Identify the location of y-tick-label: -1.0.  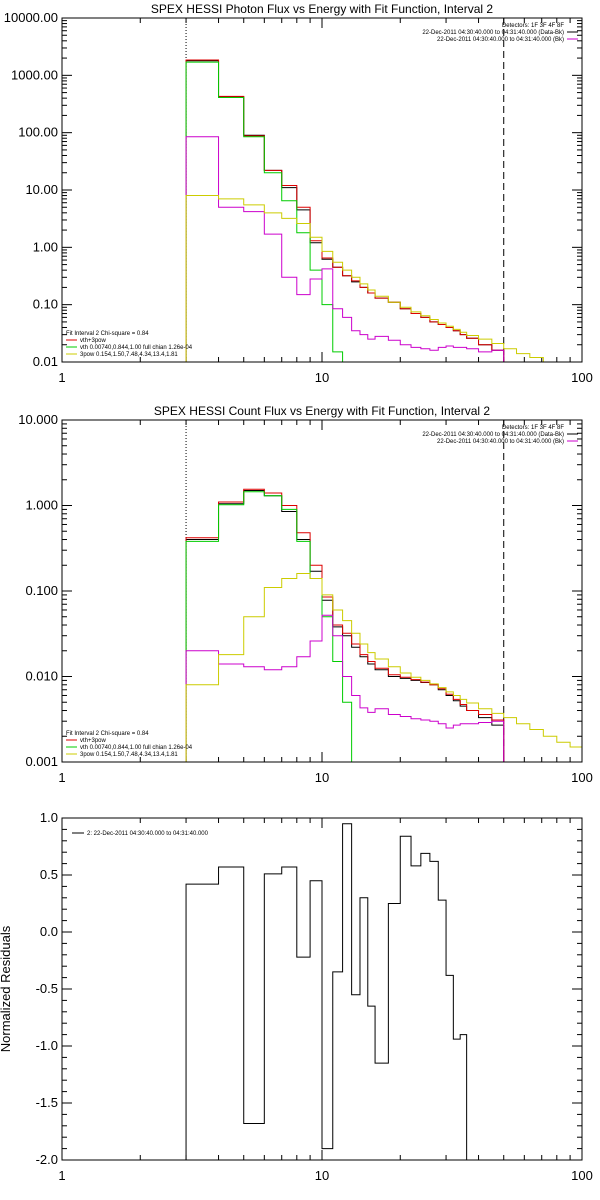
(47, 1045).